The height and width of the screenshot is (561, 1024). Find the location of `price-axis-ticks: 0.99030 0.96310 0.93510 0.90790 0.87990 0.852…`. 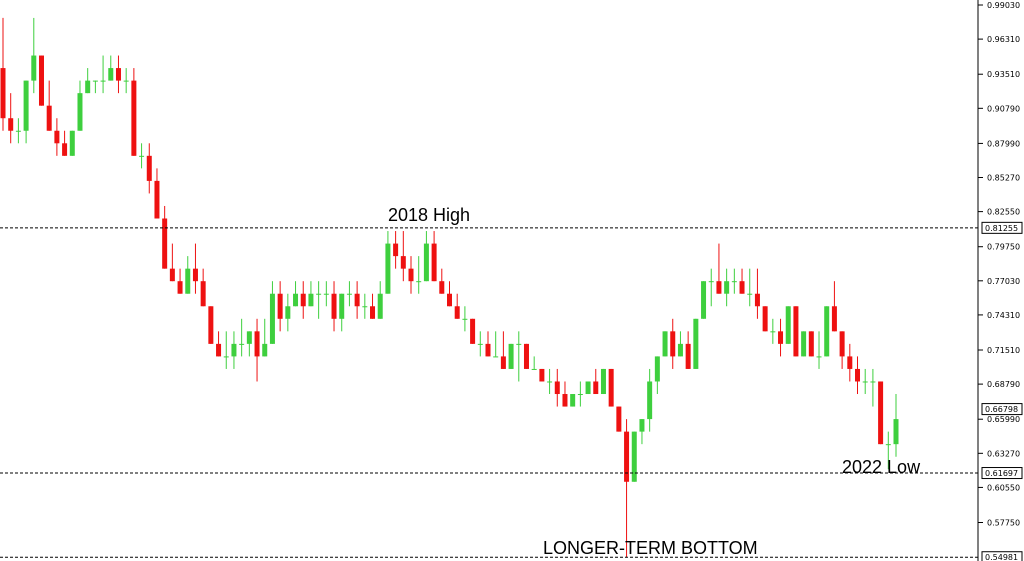

price-axis-ticks: 0.99030 0.96310 0.93510 0.90790 0.87990 0.852… is located at coordinates (999, 264).